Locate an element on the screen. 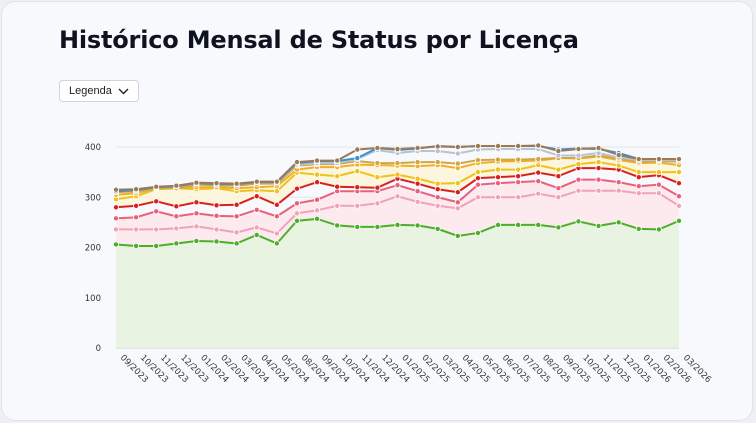 The image size is (756, 423). y-tick-label: 400 is located at coordinates (93, 148).